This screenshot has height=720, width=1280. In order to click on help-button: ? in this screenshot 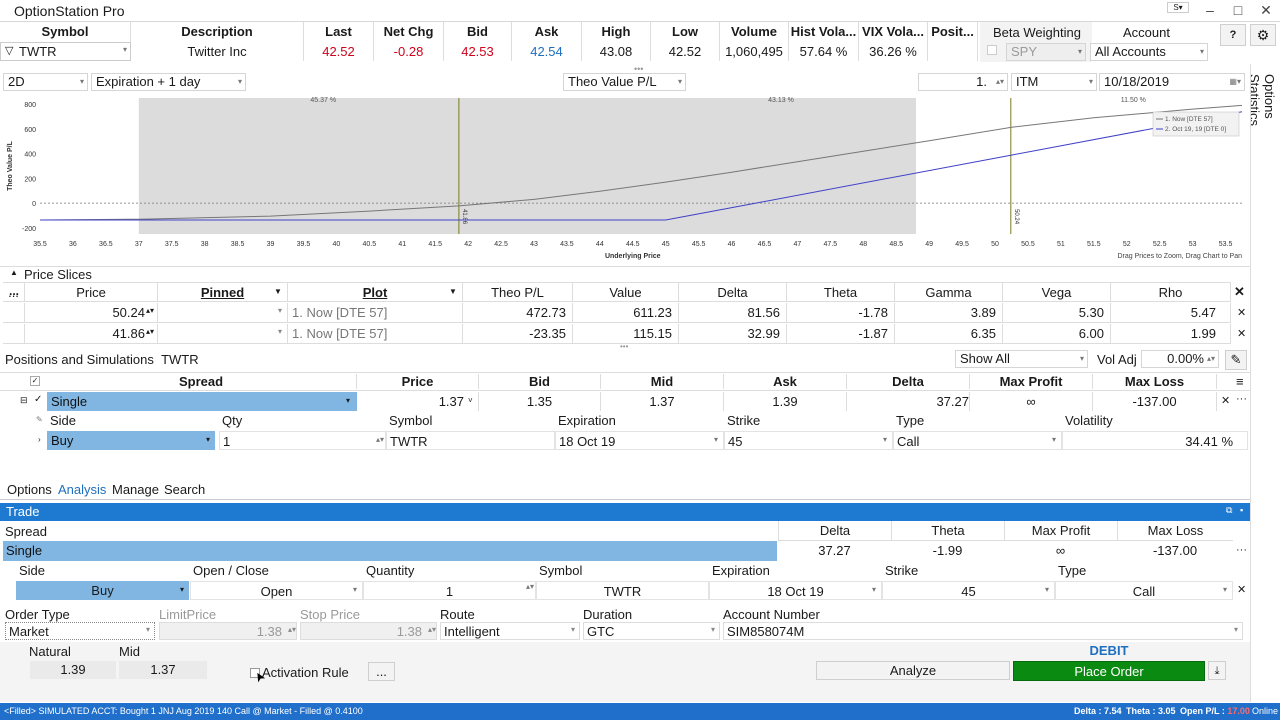, I will do `click(1233, 35)`.